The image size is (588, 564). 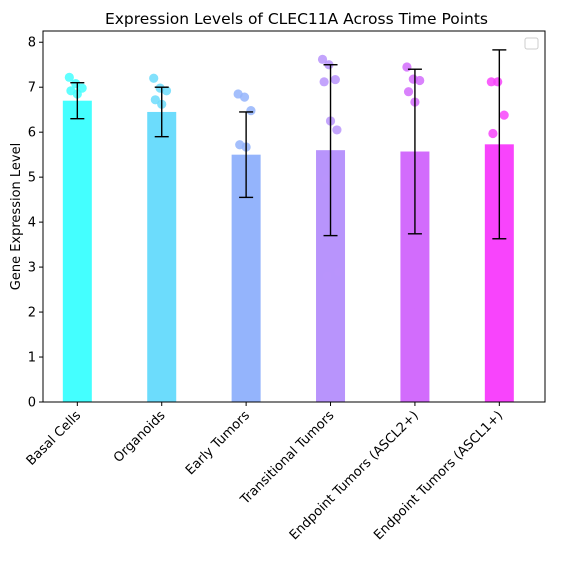 I want to click on x-tick-label: Basal Cells, so click(x=54, y=438).